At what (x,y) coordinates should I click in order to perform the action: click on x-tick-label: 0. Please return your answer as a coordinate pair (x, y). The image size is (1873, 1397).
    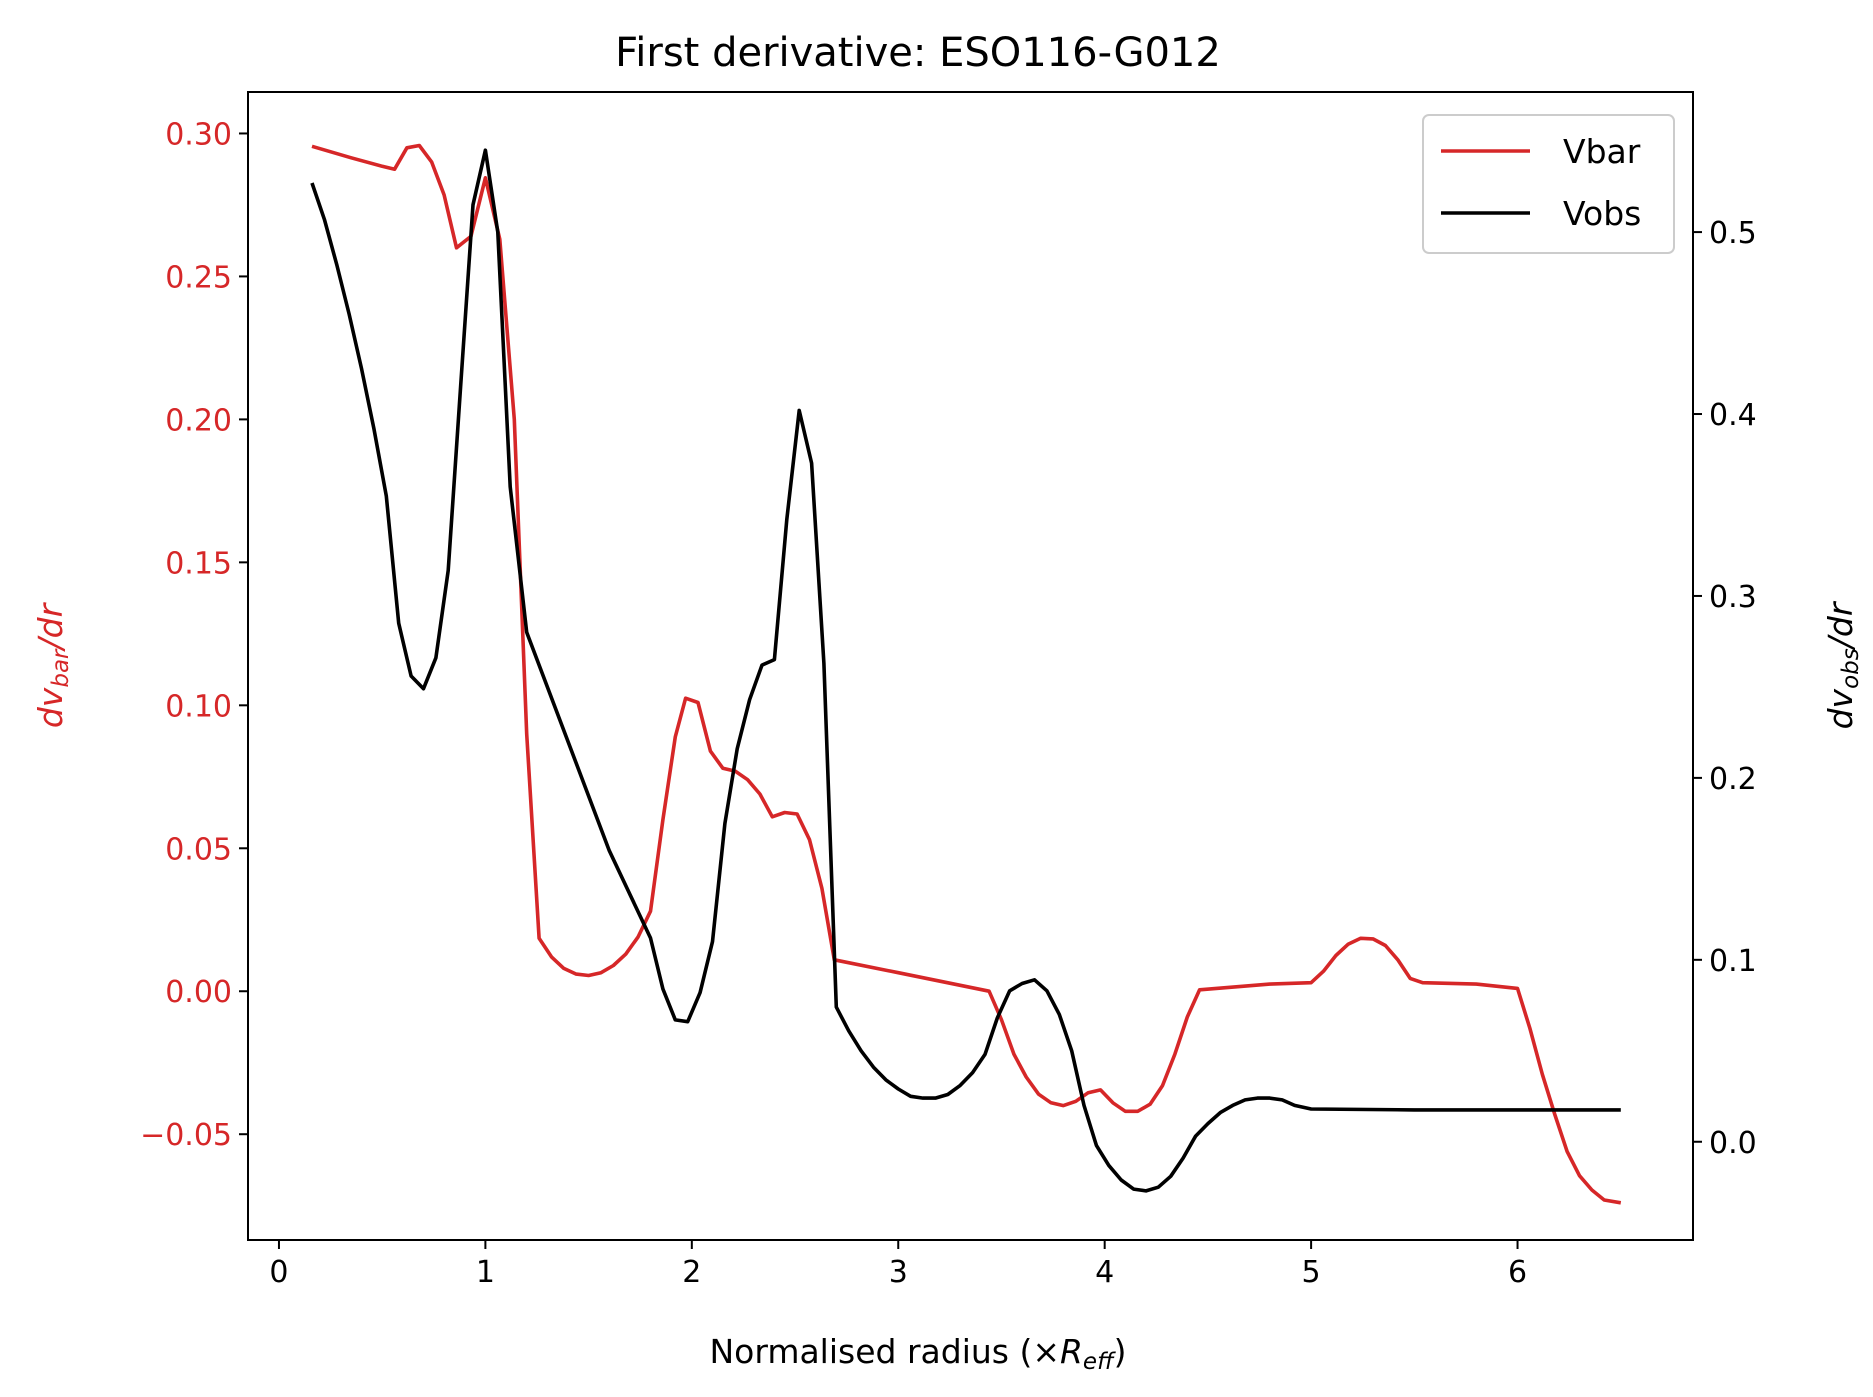
    Looking at the image, I should click on (278, 1272).